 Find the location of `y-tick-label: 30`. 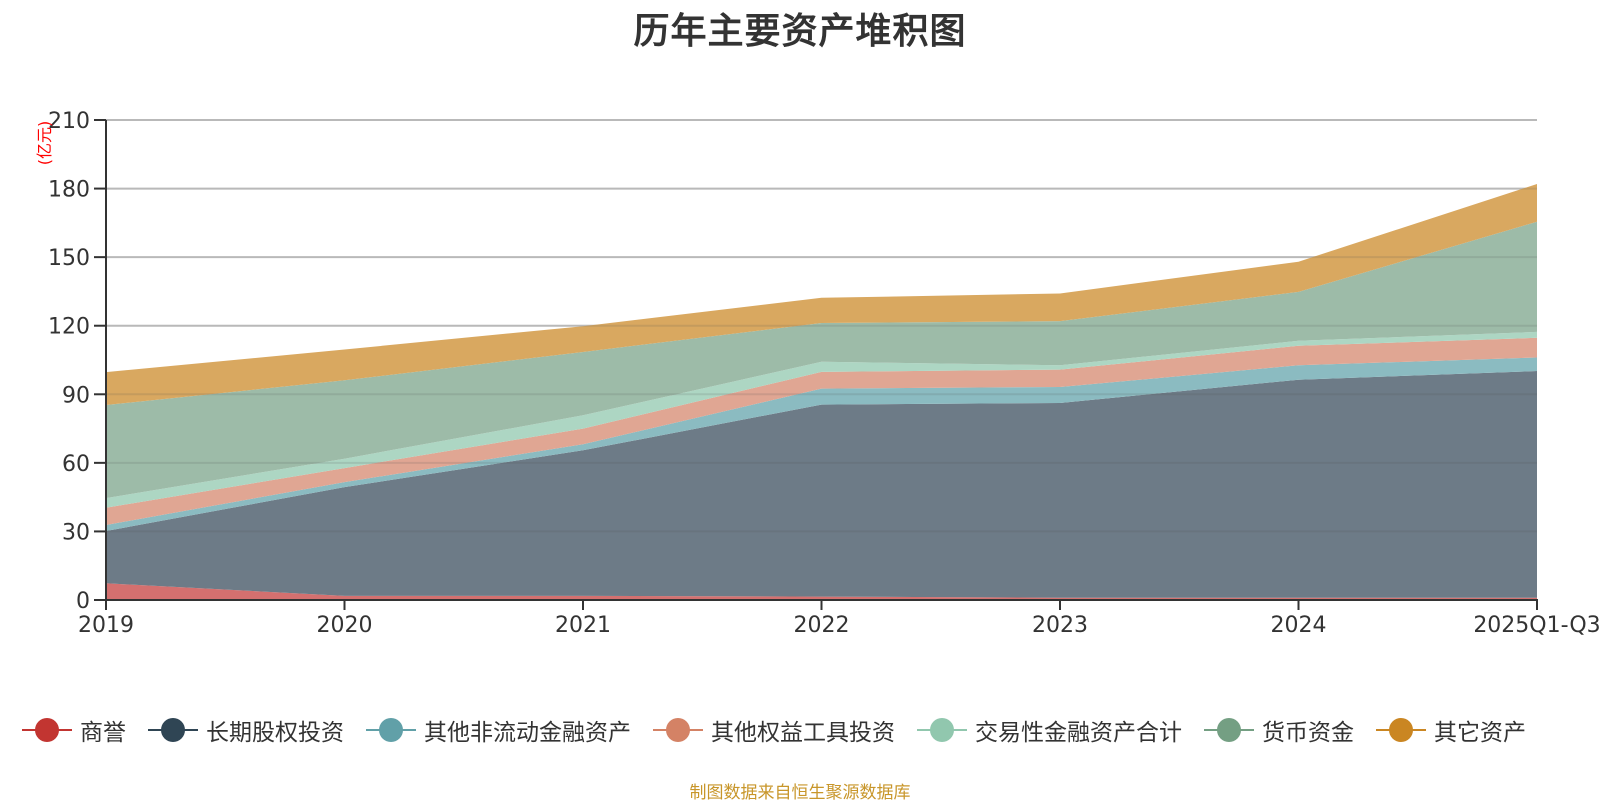

y-tick-label: 30 is located at coordinates (76, 532).